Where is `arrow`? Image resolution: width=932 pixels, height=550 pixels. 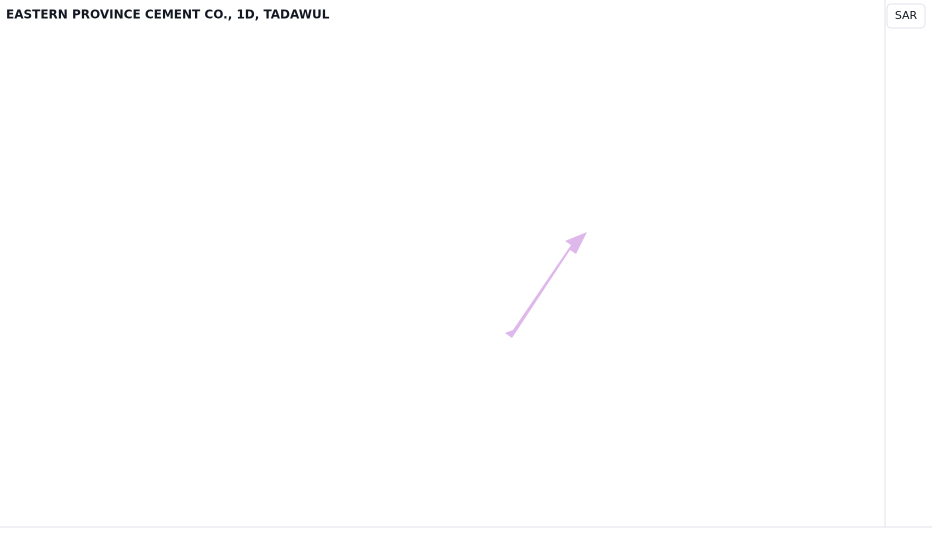 arrow is located at coordinates (546, 285).